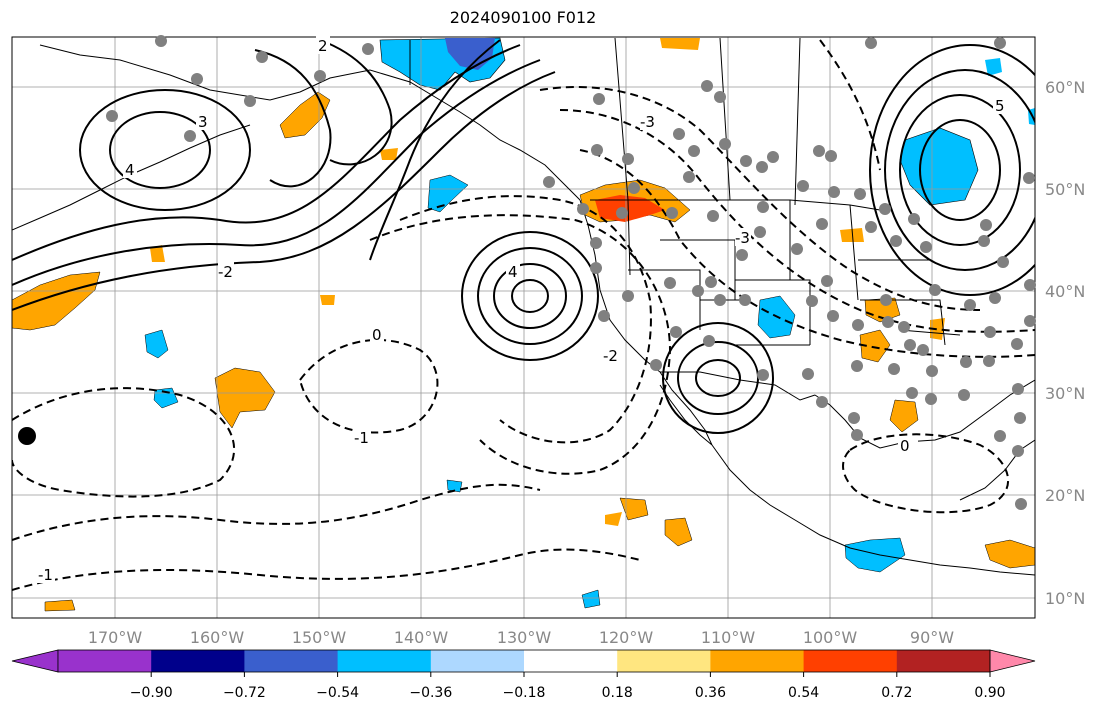  What do you see at coordinates (523, 17) in the screenshot?
I see `map-title: 2024090100 F012` at bounding box center [523, 17].